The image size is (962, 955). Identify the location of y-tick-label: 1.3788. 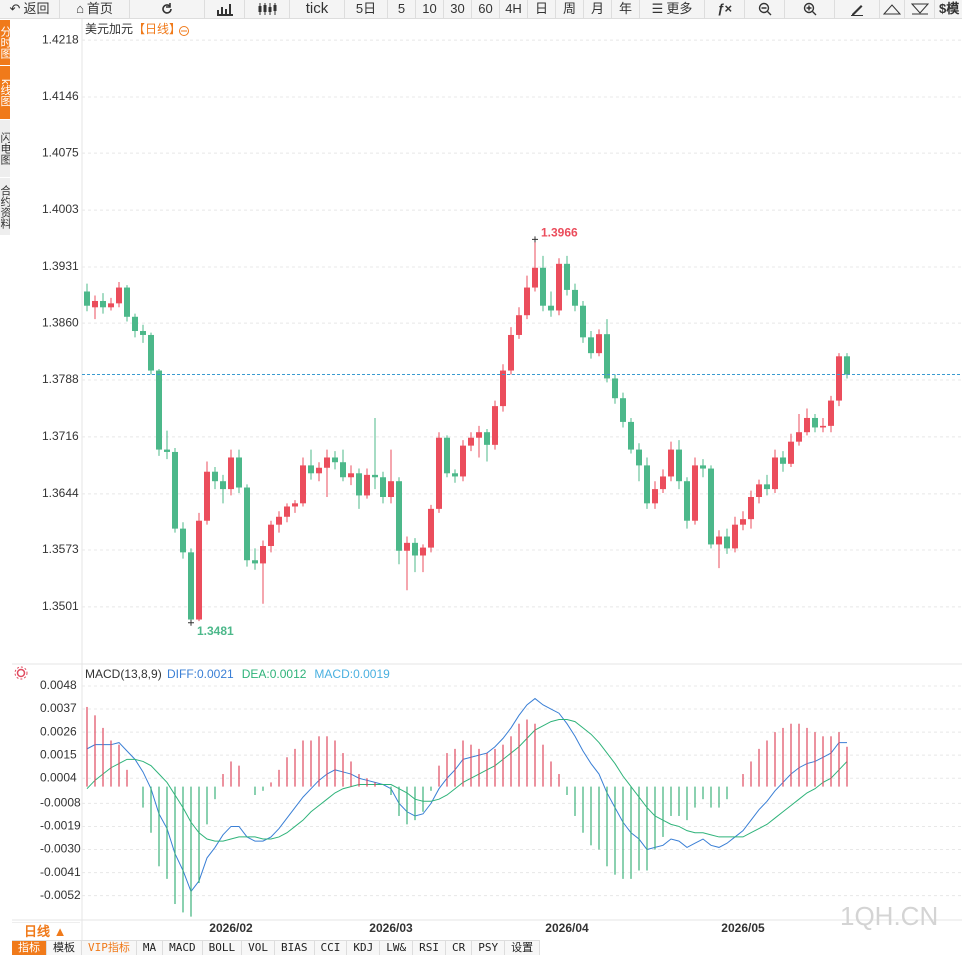
(60, 379).